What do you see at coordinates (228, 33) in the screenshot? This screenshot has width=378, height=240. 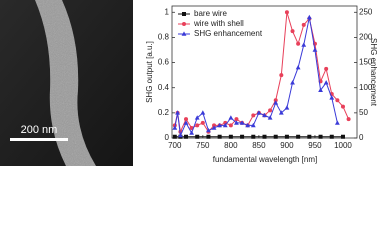 I see `legend-label: SHG enhancement` at bounding box center [228, 33].